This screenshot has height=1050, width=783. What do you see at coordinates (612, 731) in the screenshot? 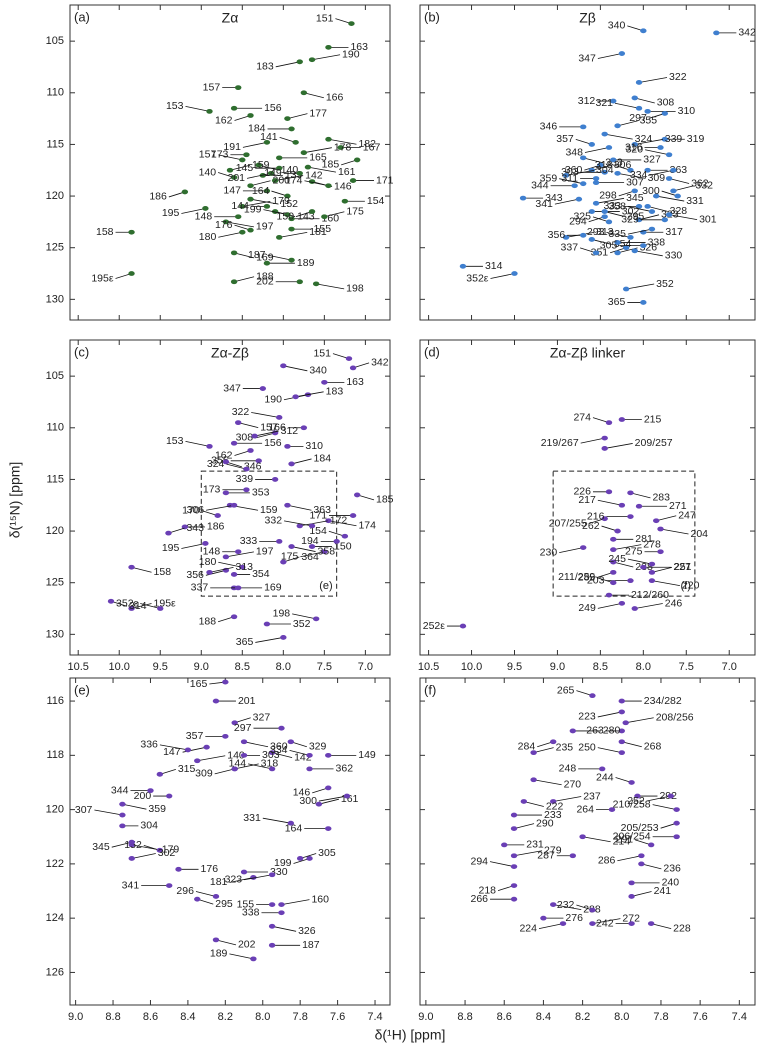
I see `peak-label: 280` at bounding box center [612, 731].